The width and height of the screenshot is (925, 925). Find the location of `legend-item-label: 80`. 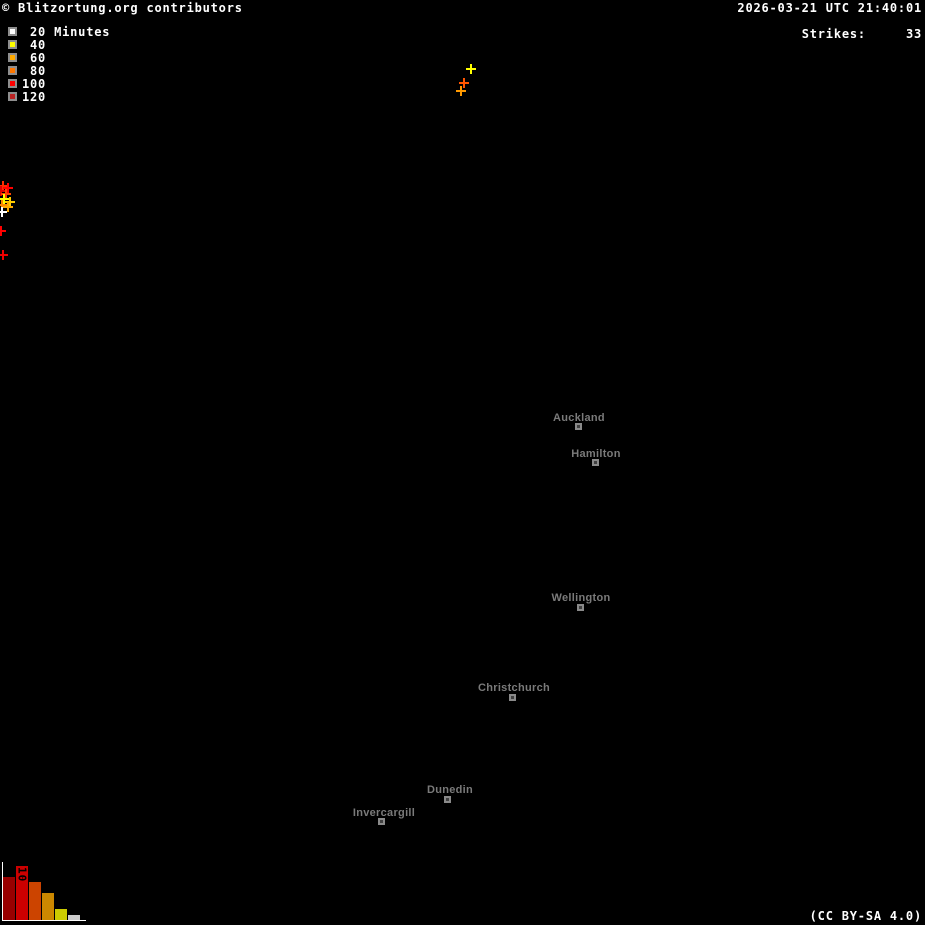

legend-item-label: 80 is located at coordinates (34, 70).